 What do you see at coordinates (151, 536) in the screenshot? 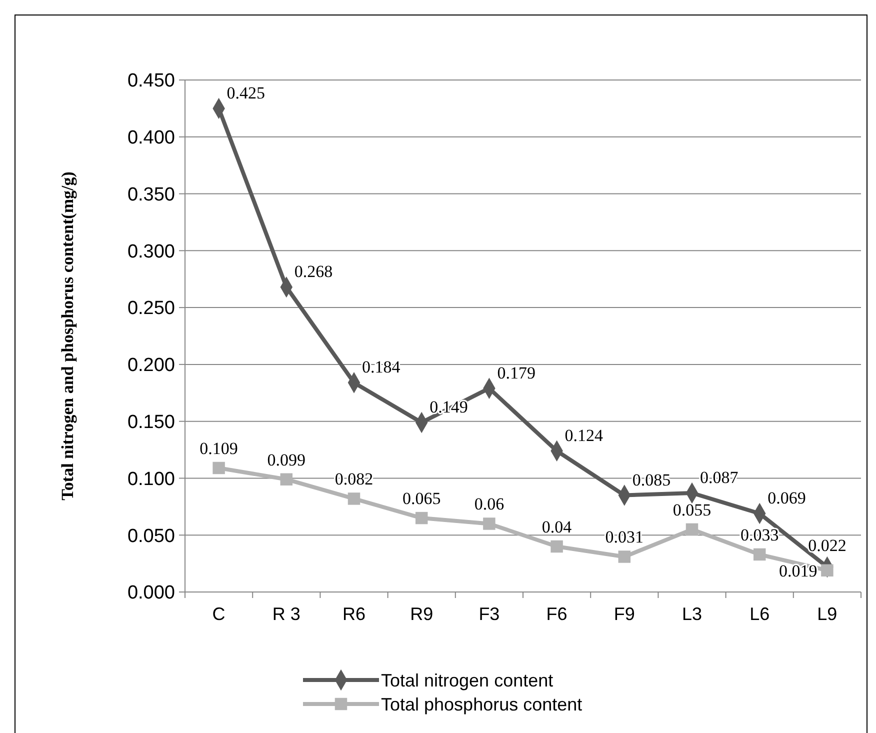
I see `y-tick-label: 0.050` at bounding box center [151, 536].